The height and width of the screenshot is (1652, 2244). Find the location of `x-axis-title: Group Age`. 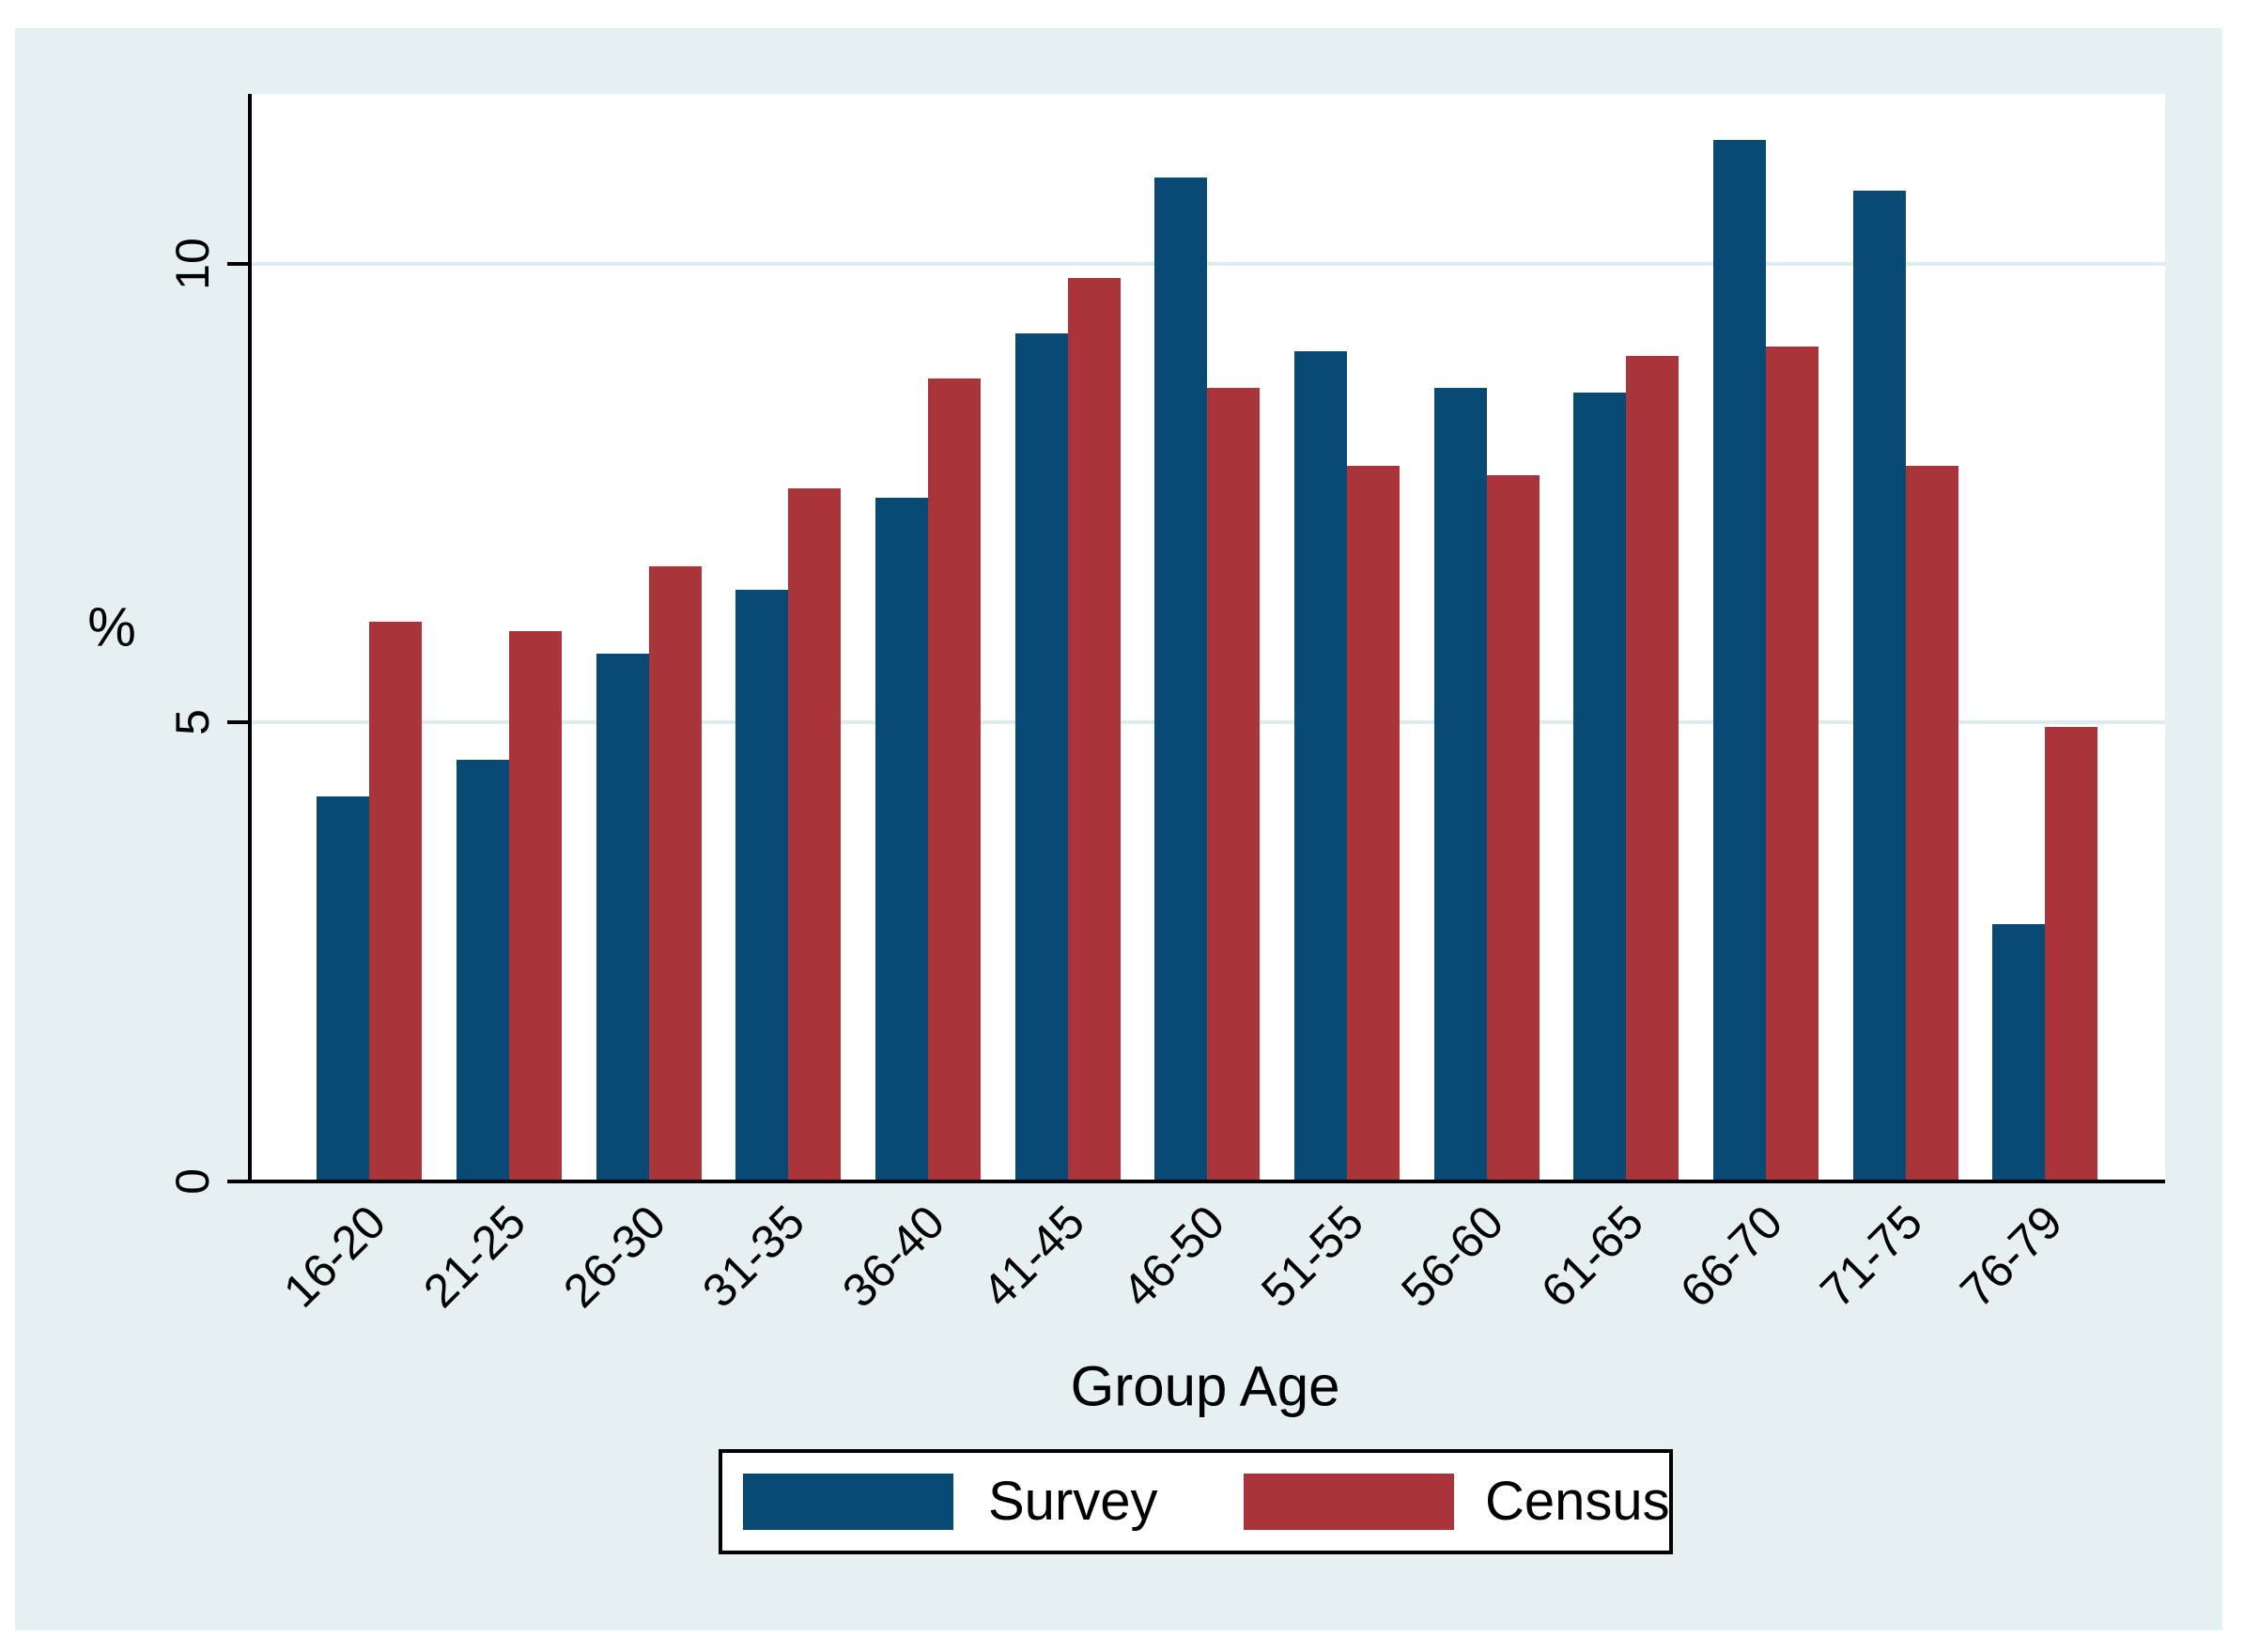

x-axis-title: Group Age is located at coordinates (1205, 1386).